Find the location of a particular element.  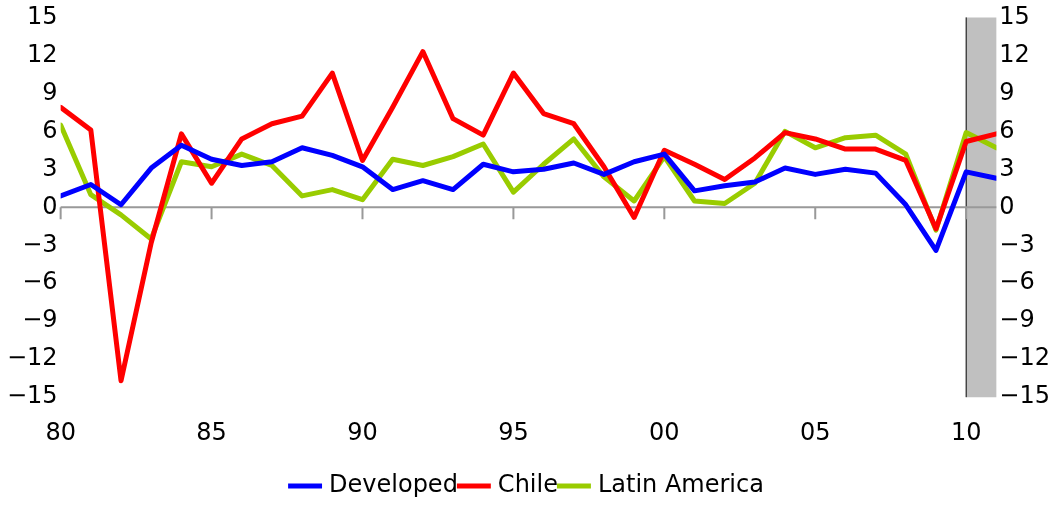

y-tick-label: 3 is located at coordinates (50, 167).